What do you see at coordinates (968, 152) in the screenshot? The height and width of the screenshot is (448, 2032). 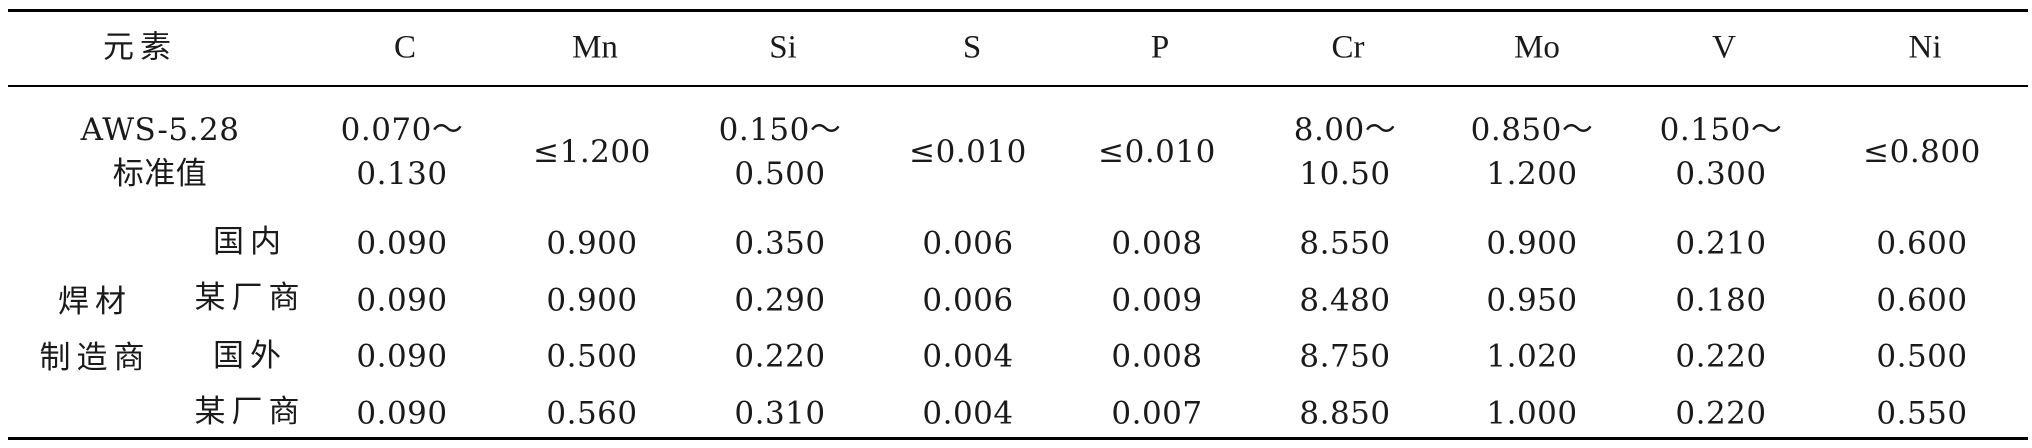 I see `standard-value-s: ≤0.010` at bounding box center [968, 152].